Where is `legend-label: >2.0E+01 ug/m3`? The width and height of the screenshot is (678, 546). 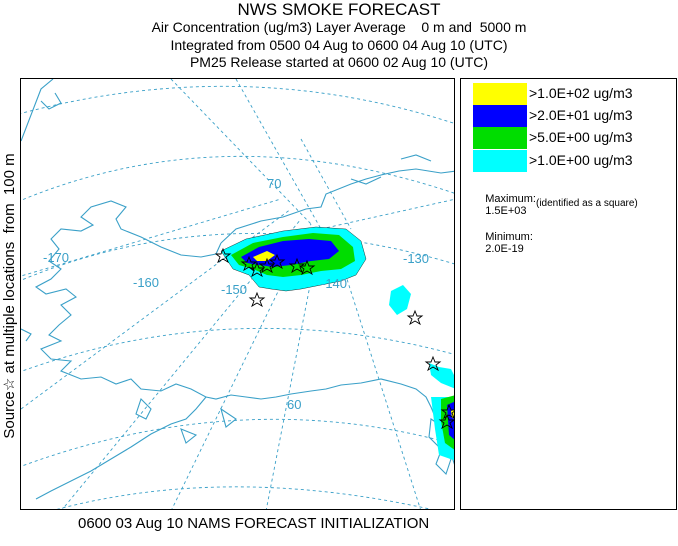
legend-label: >2.0E+01 ug/m3 is located at coordinates (581, 115).